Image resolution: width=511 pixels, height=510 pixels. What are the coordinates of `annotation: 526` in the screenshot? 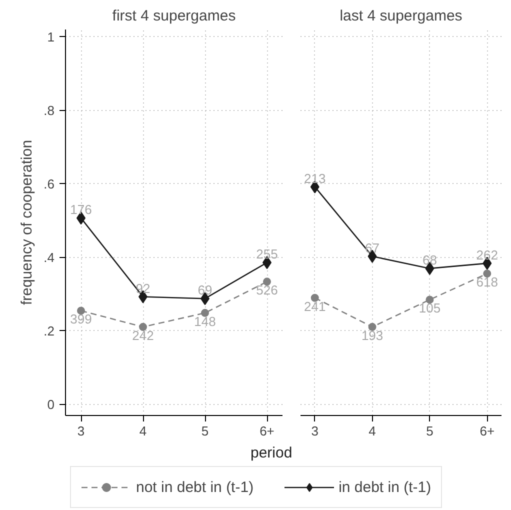 It's located at (267, 290).